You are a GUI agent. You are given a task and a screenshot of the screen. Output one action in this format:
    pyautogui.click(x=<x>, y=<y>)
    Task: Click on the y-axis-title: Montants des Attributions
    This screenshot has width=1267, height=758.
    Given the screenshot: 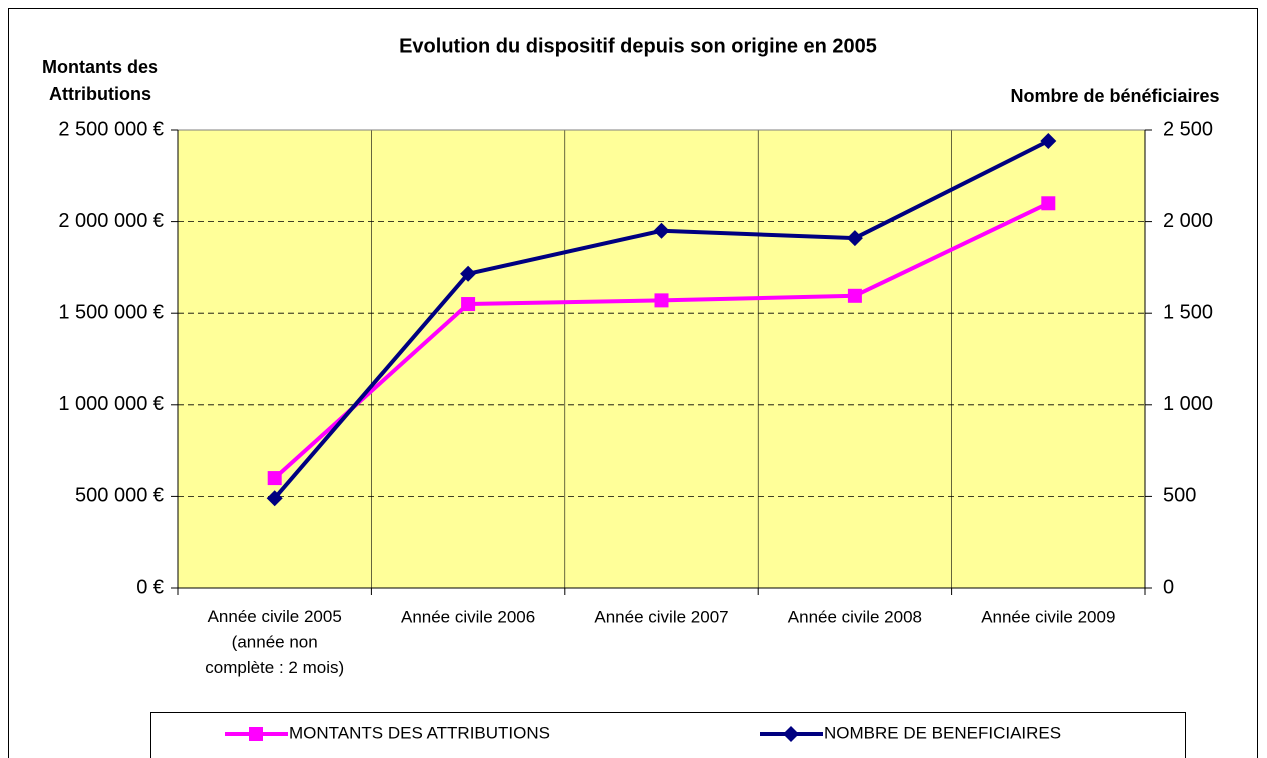 What is the action you would take?
    pyautogui.click(x=100, y=80)
    